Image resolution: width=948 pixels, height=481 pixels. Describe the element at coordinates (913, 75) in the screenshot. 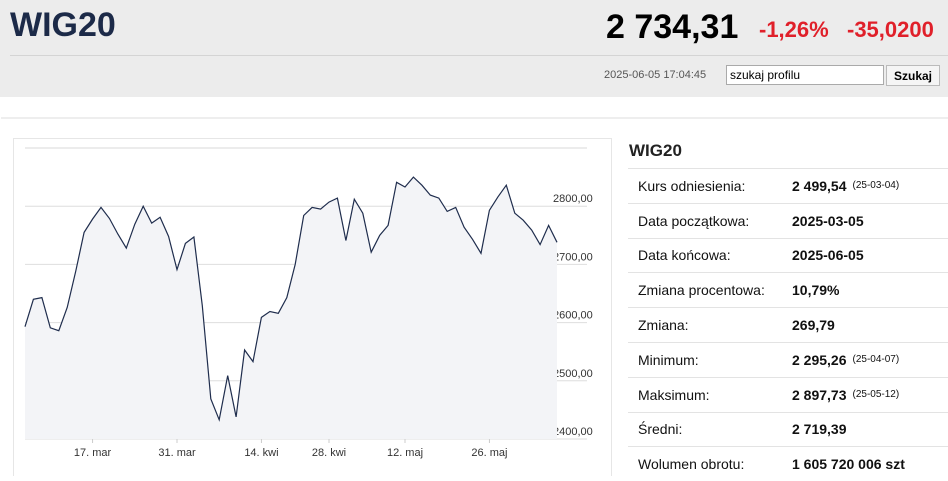

I see `search-button: Szukaj` at that location.